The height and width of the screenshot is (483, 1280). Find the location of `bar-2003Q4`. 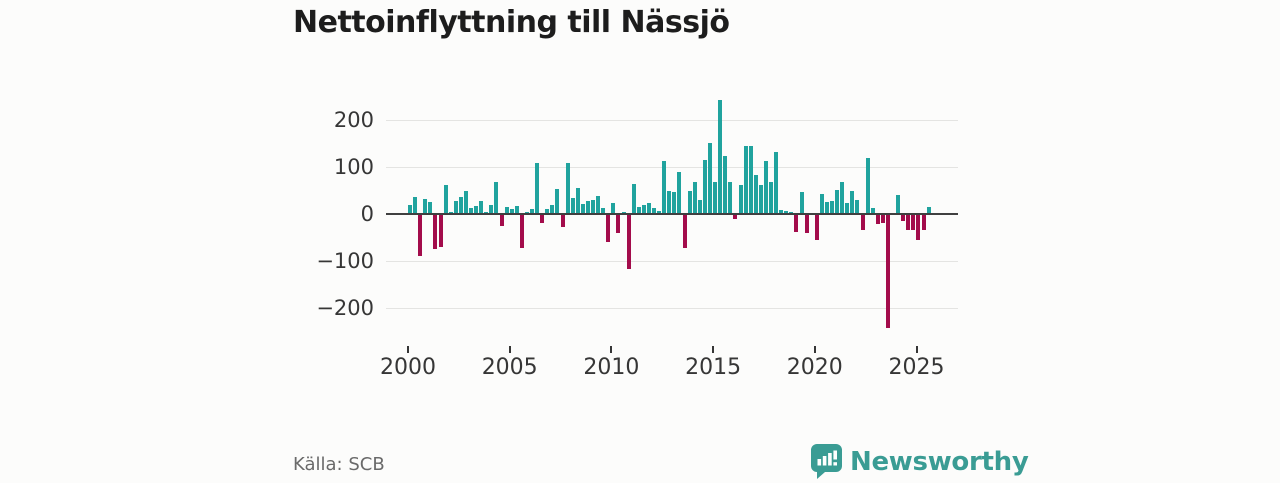

bar-2003Q4 is located at coordinates (486, 212).